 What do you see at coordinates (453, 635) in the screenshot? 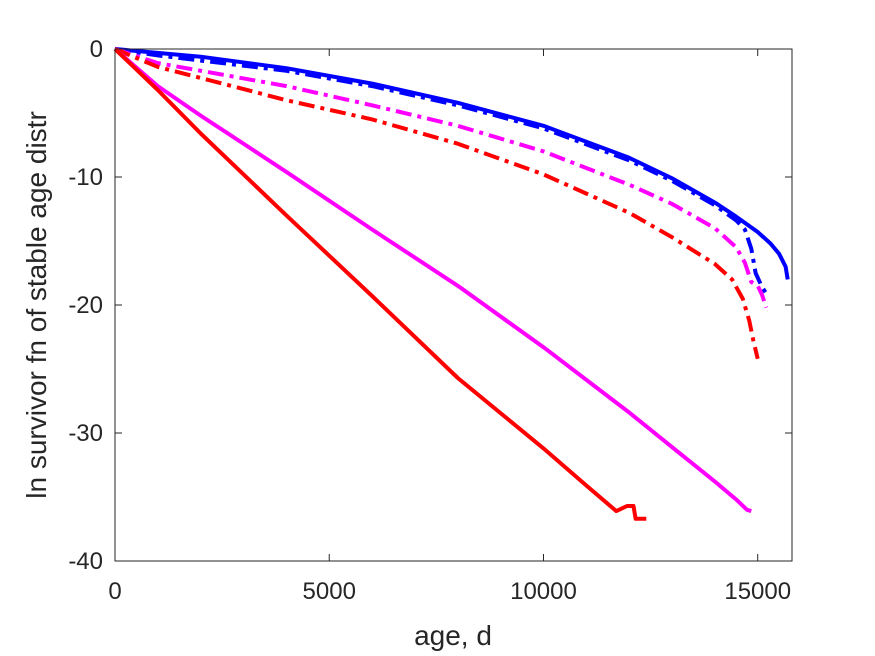
I see `x-axis-label: age, d` at bounding box center [453, 635].